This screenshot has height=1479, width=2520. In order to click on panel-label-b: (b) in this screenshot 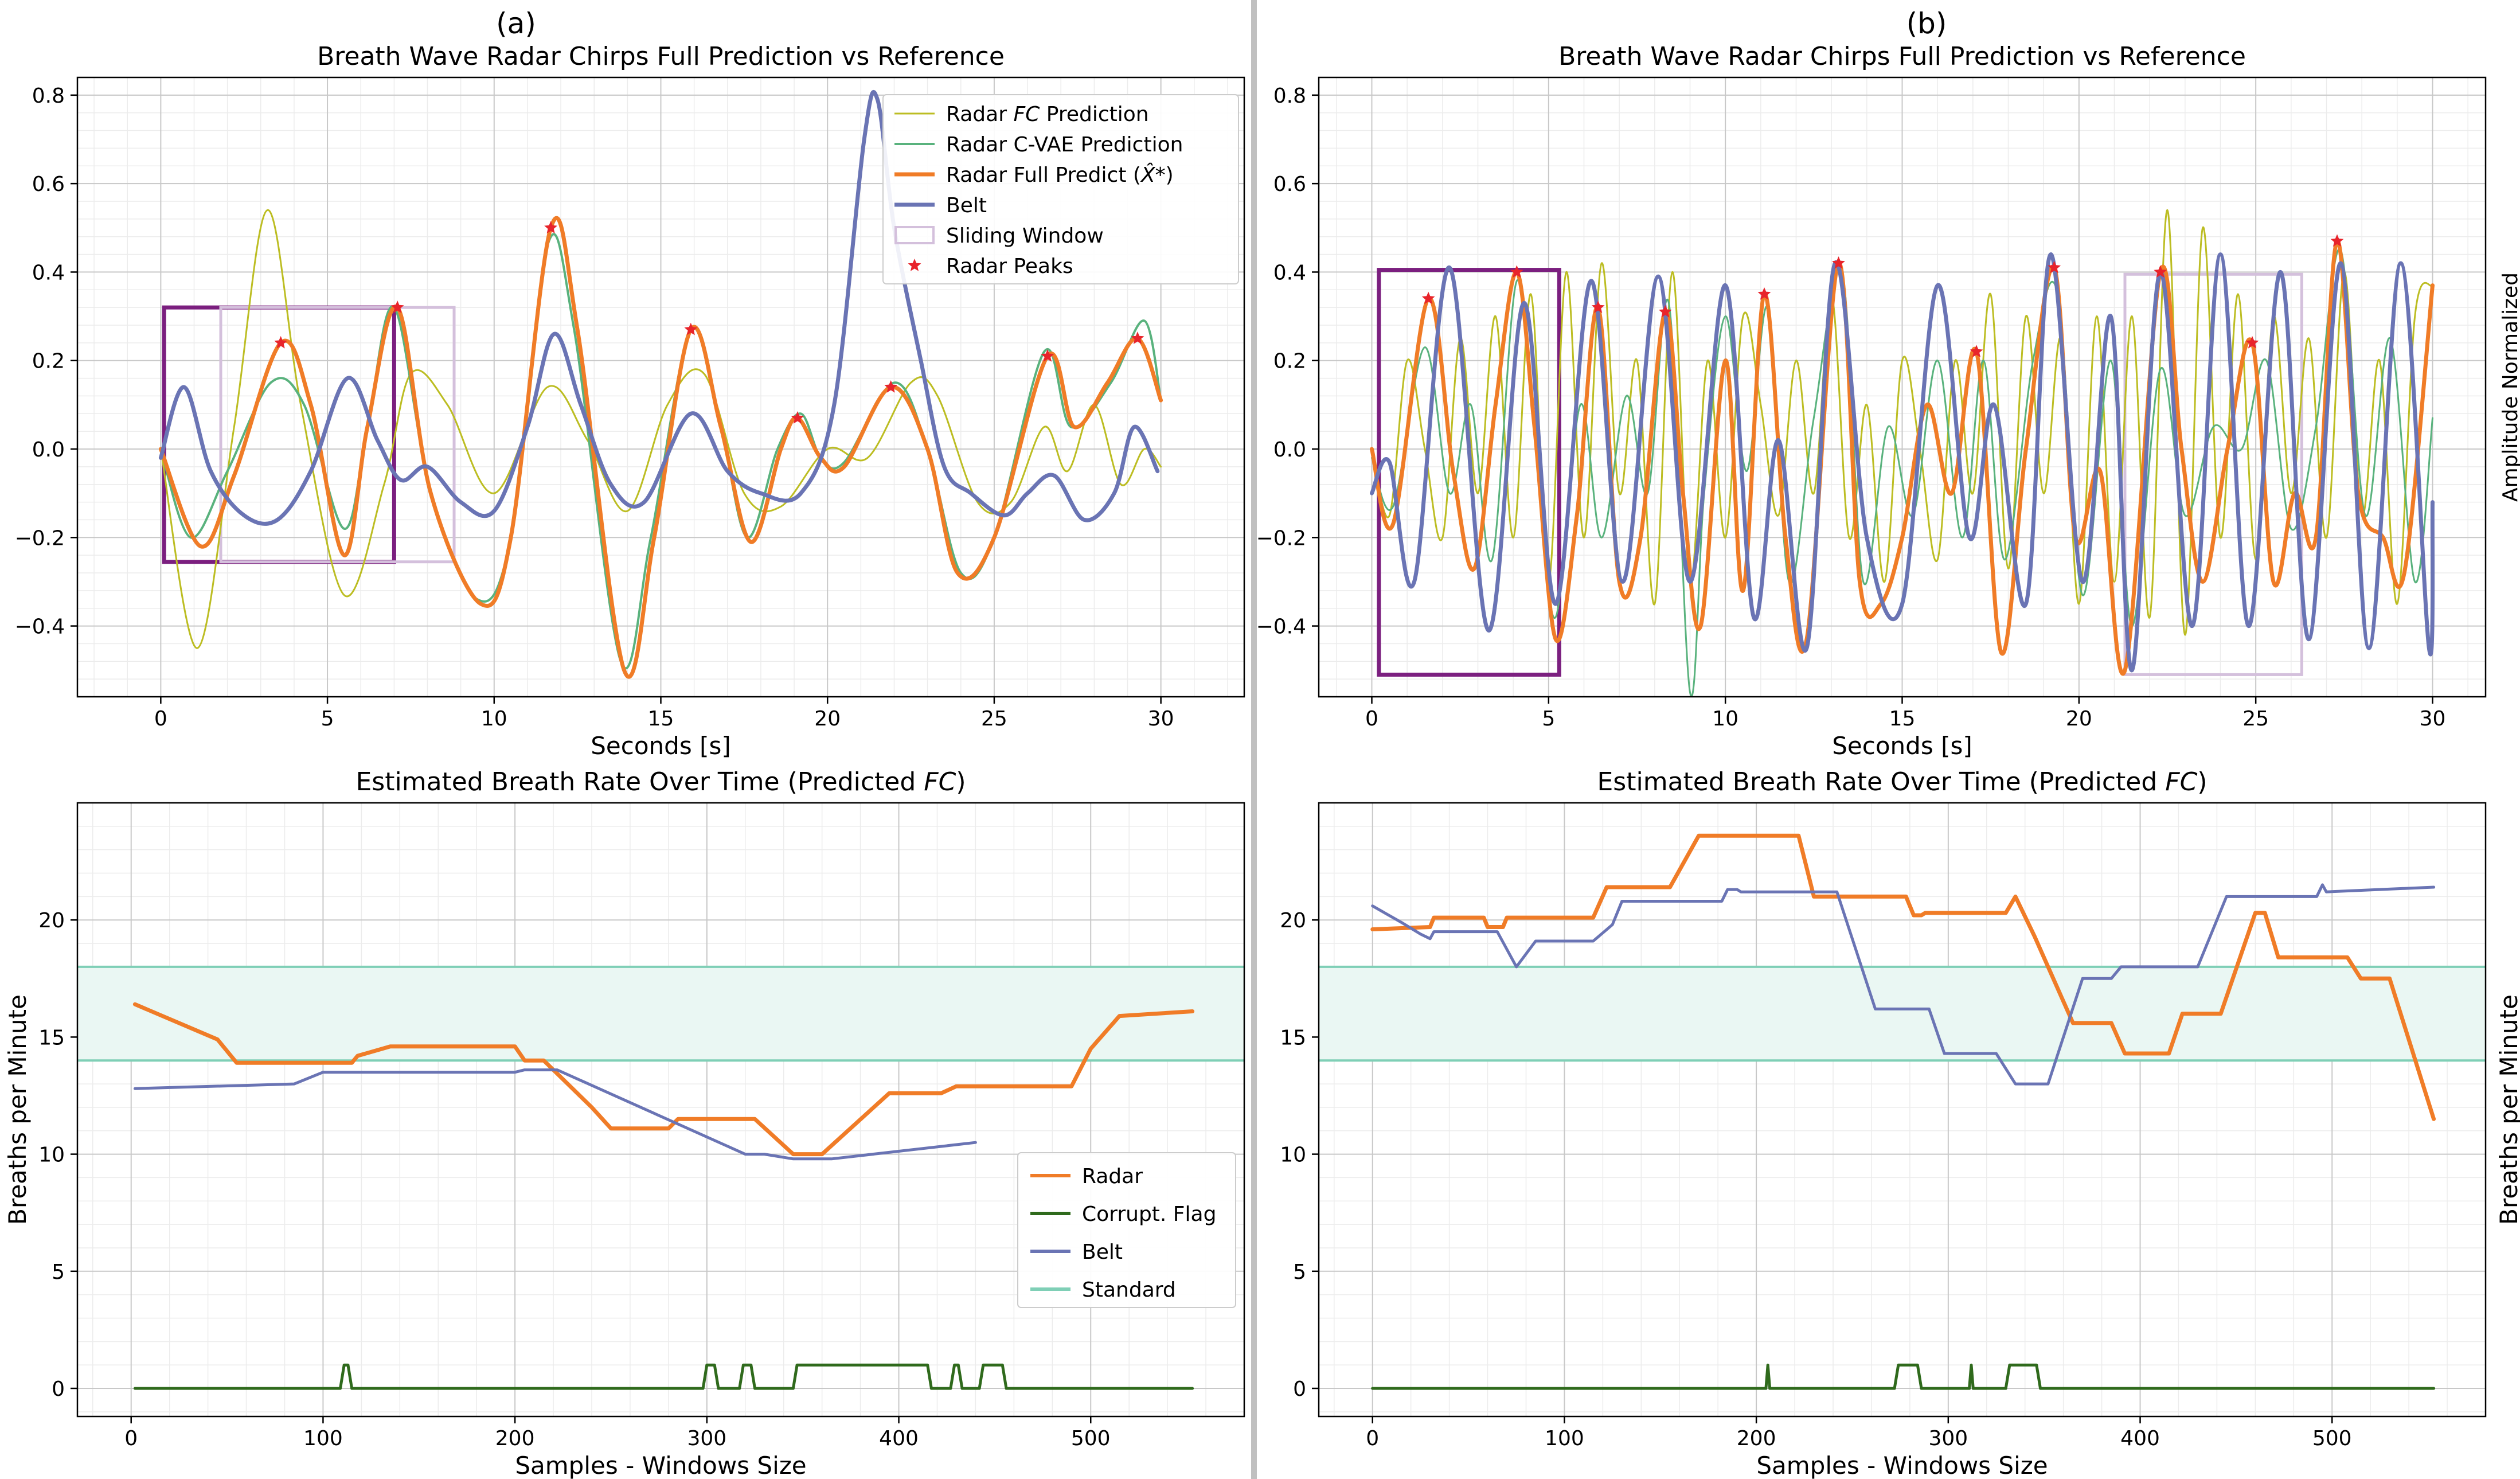, I will do `click(1926, 24)`.